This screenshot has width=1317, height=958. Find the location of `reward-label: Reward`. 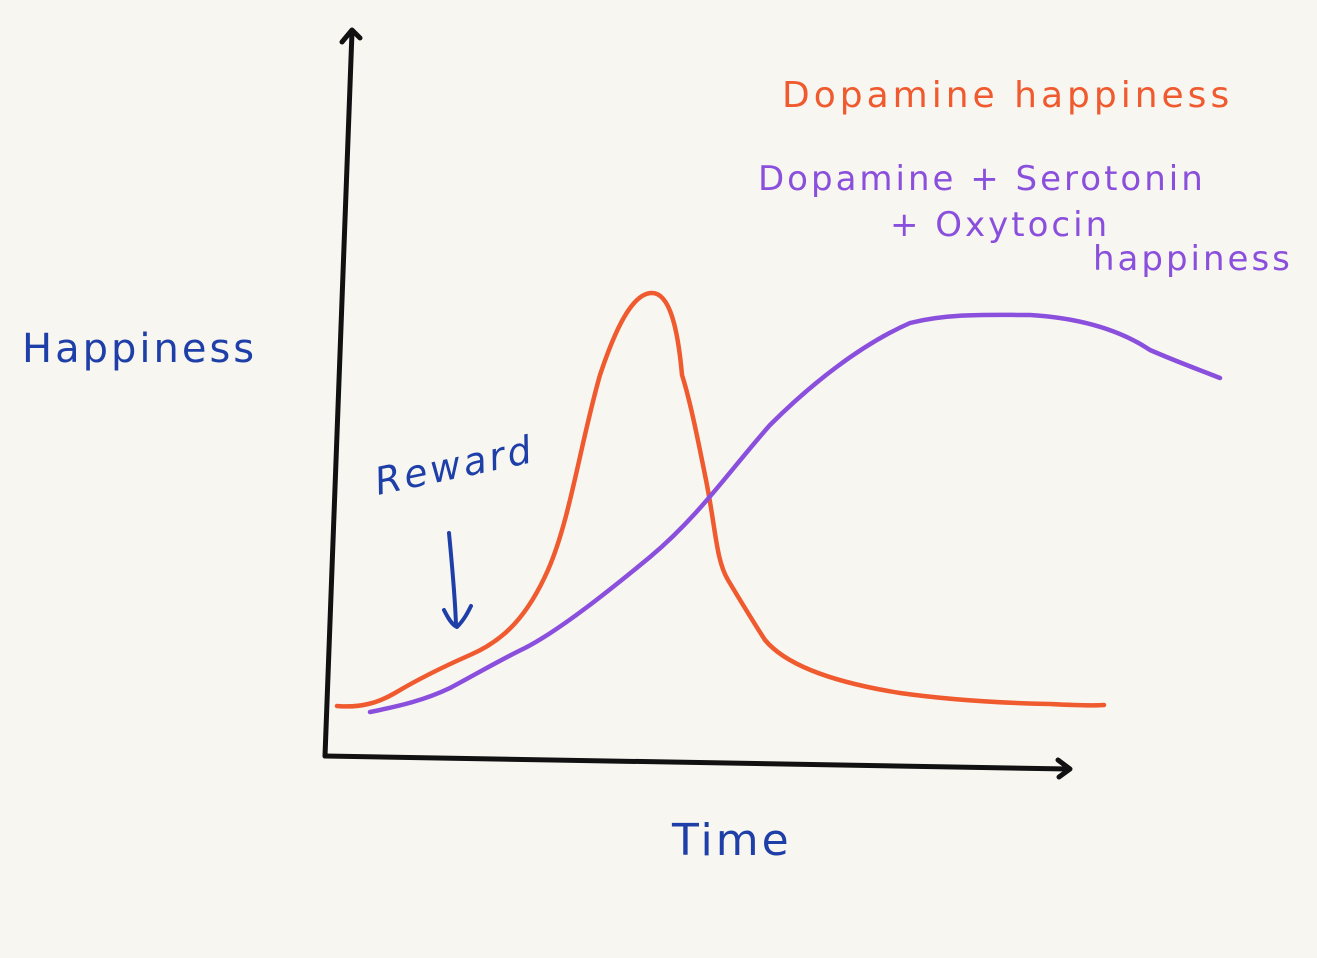

reward-label: Reward is located at coordinates (455, 465).